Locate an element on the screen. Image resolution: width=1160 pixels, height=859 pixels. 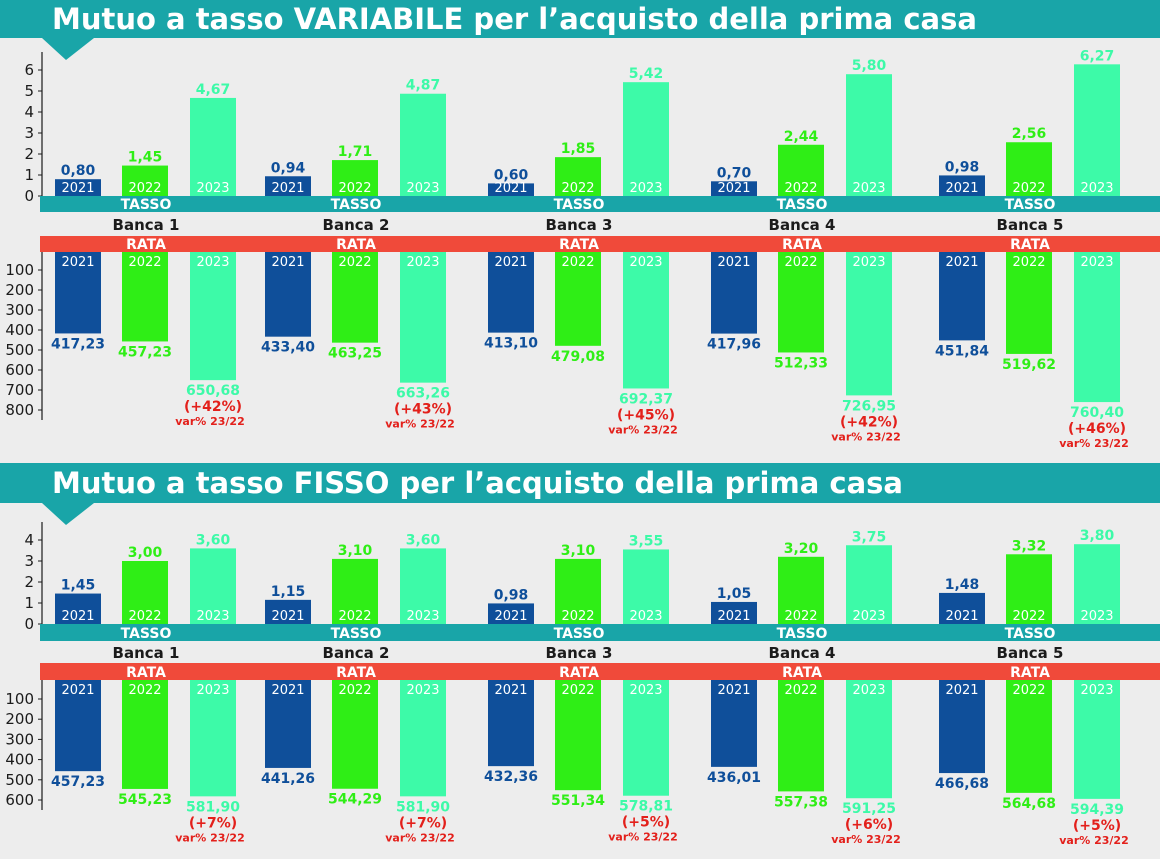
p1-rata-tick-label: 700 is located at coordinates (19, 390).